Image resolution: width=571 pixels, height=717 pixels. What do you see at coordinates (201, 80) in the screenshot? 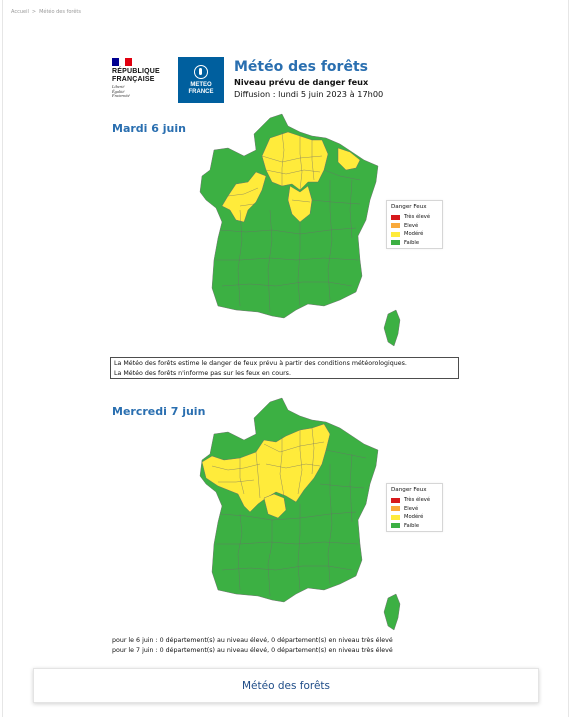
I see `meteo-france-logo: METEO FRANCE` at bounding box center [201, 80].